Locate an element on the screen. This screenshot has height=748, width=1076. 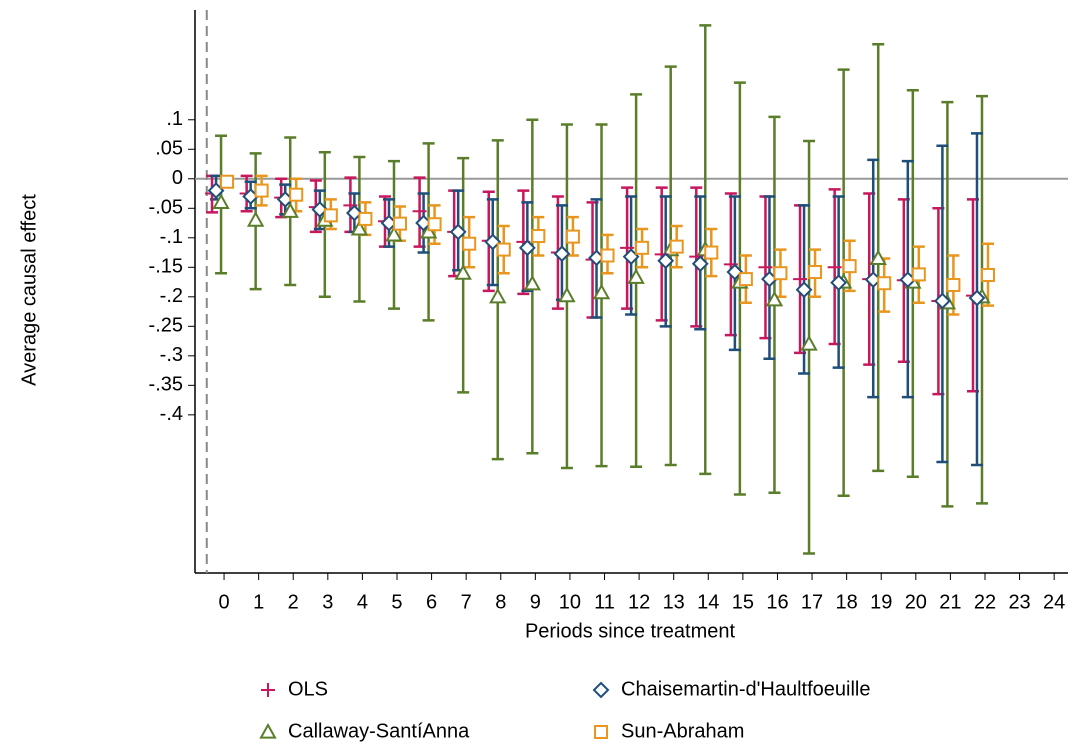
y-tick-label: -.35 is located at coordinates (166, 385).